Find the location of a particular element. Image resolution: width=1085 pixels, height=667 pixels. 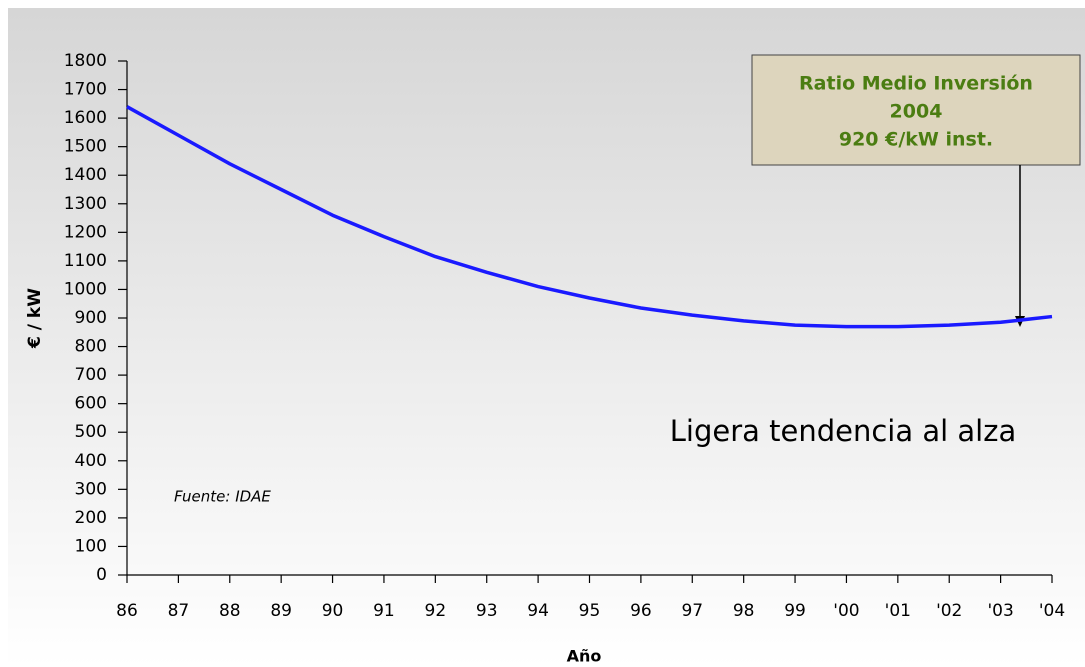

x-tick-label: 90 is located at coordinates (333, 611).